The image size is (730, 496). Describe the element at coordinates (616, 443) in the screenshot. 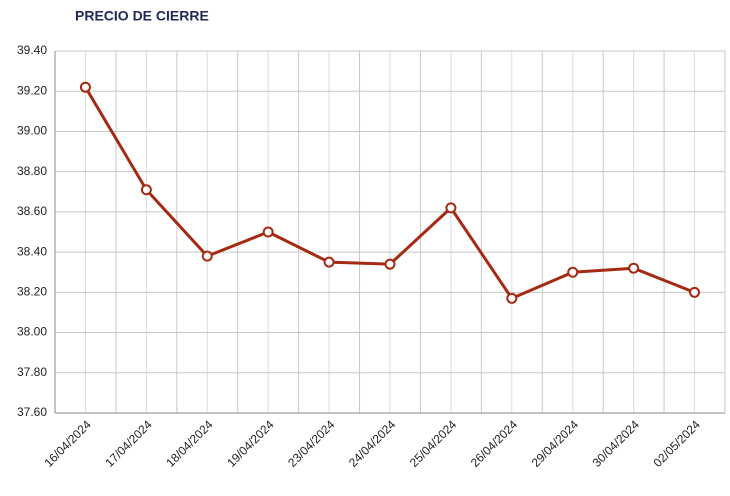

I see `x-tick-label: 30/04/2024` at that location.